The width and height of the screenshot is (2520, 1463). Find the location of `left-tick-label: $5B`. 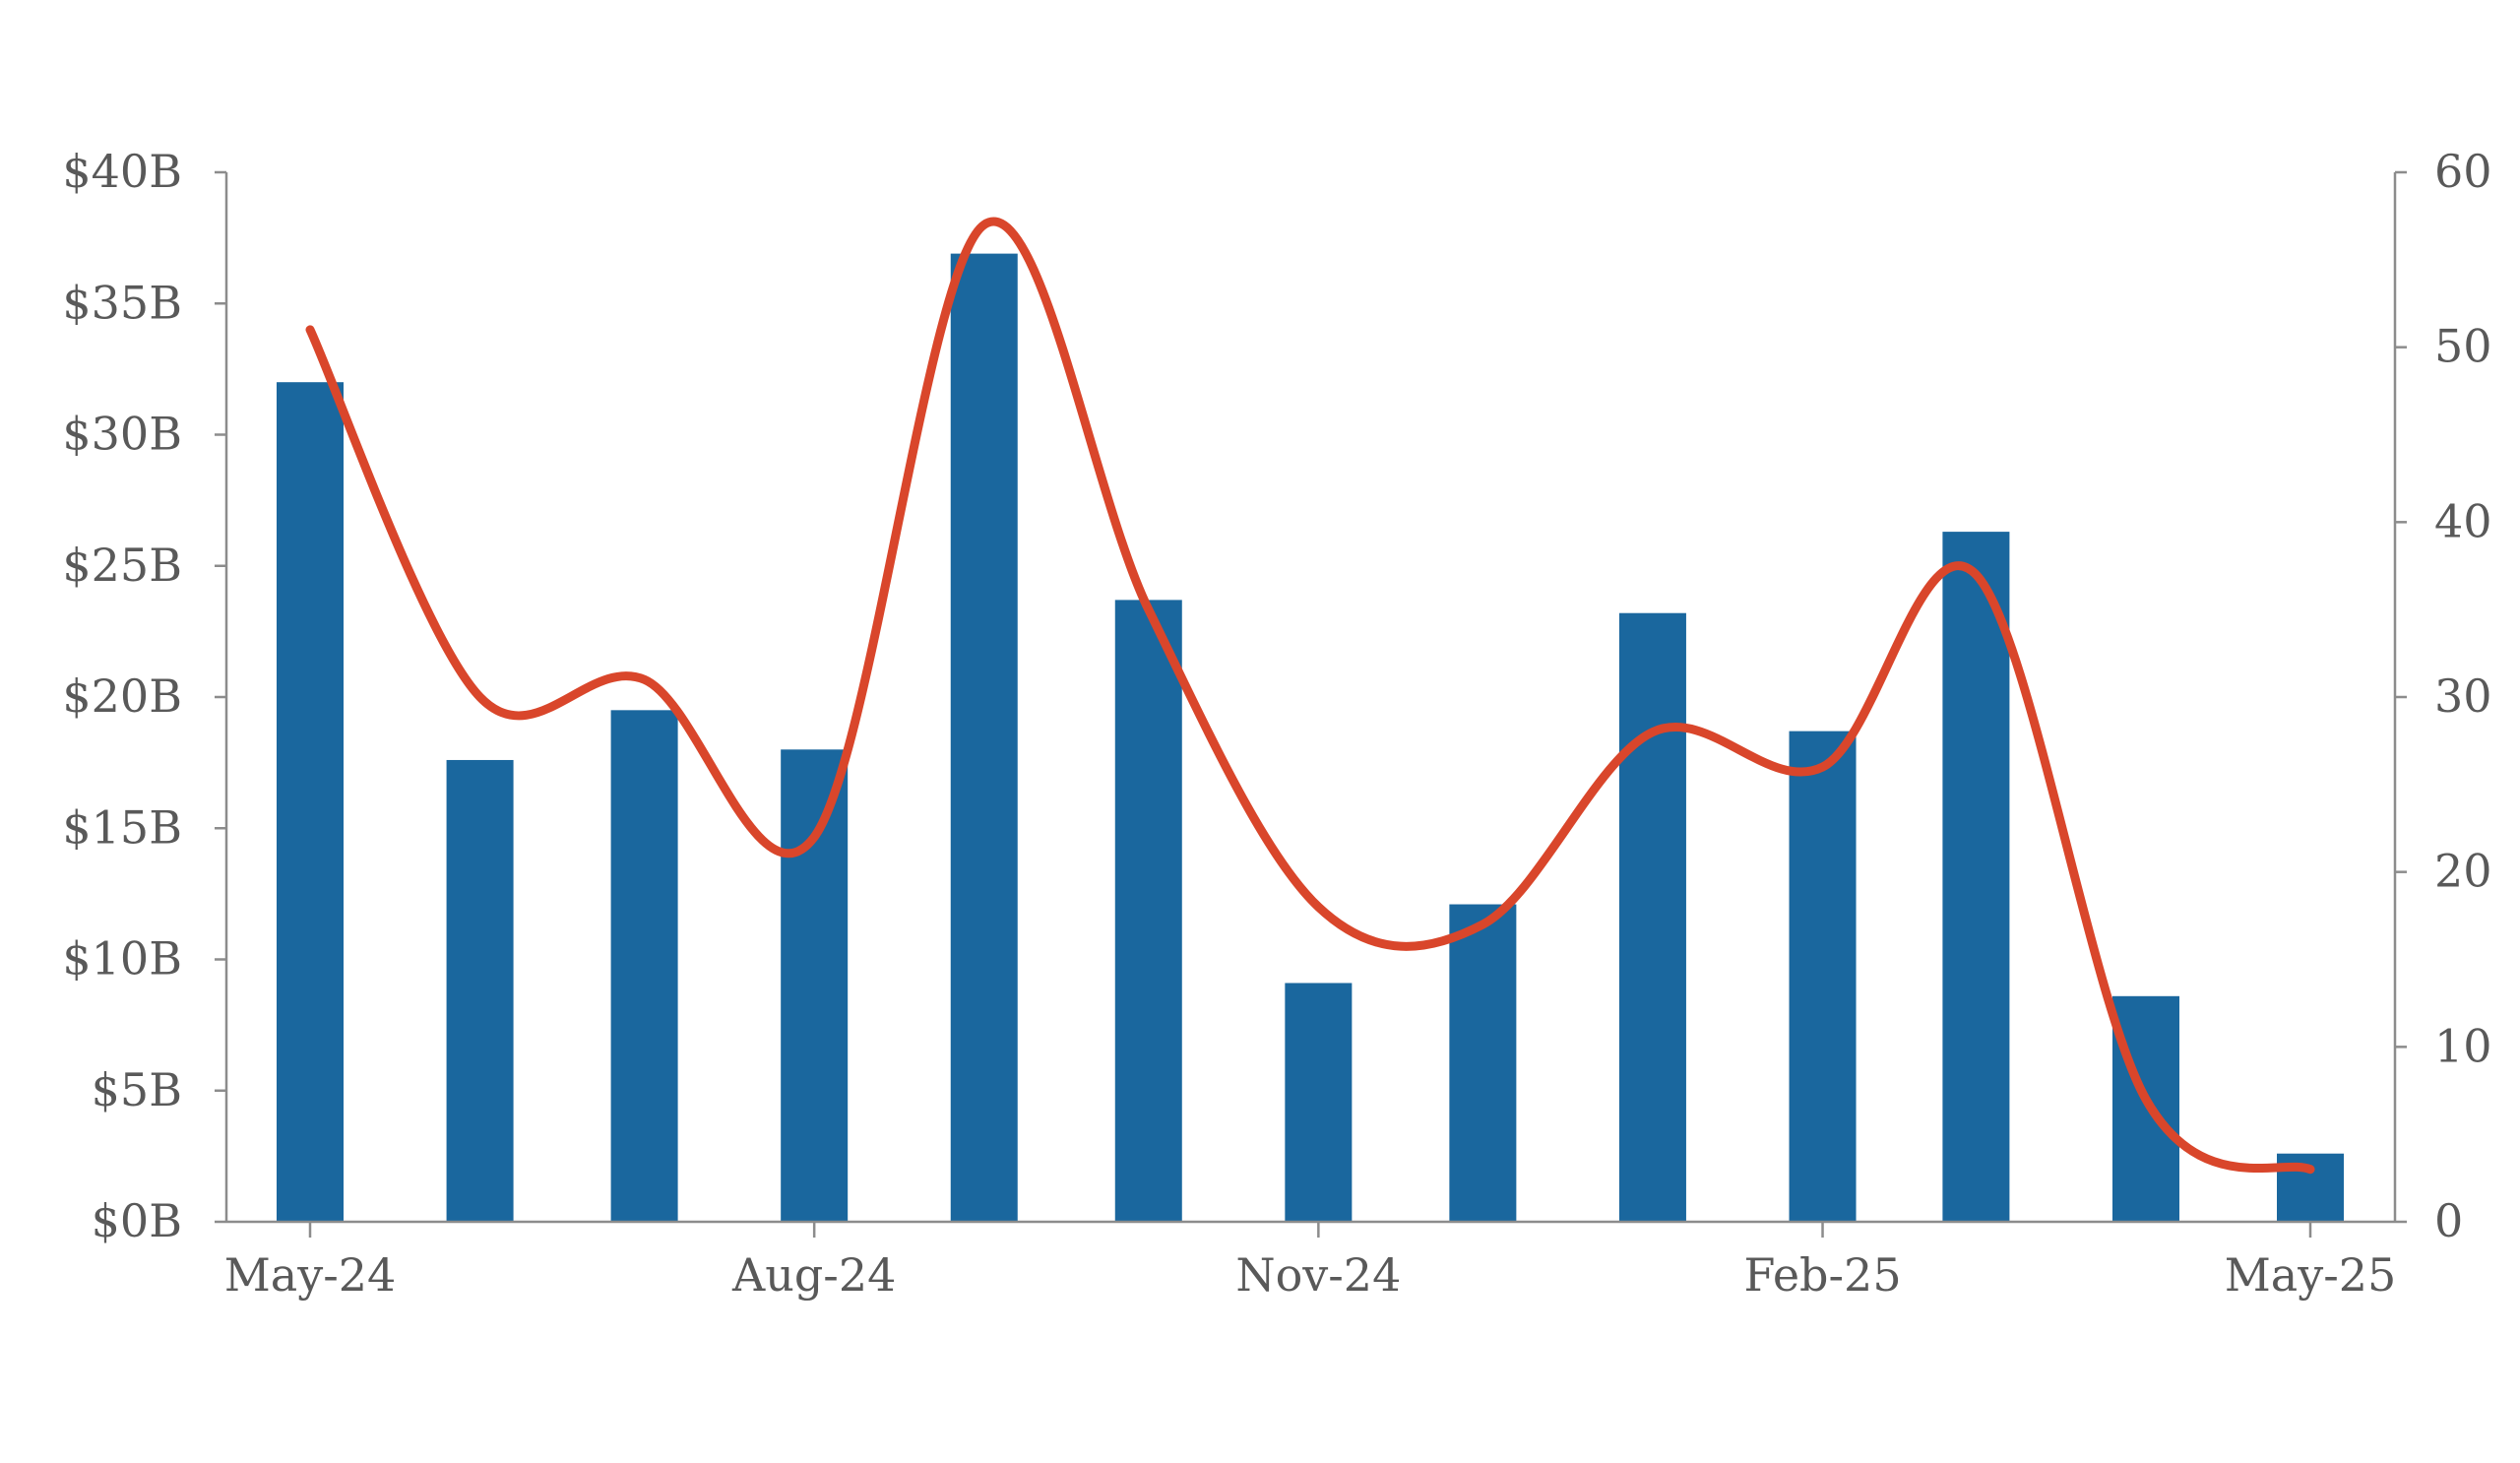

left-tick-label: $5B is located at coordinates (137, 1090).